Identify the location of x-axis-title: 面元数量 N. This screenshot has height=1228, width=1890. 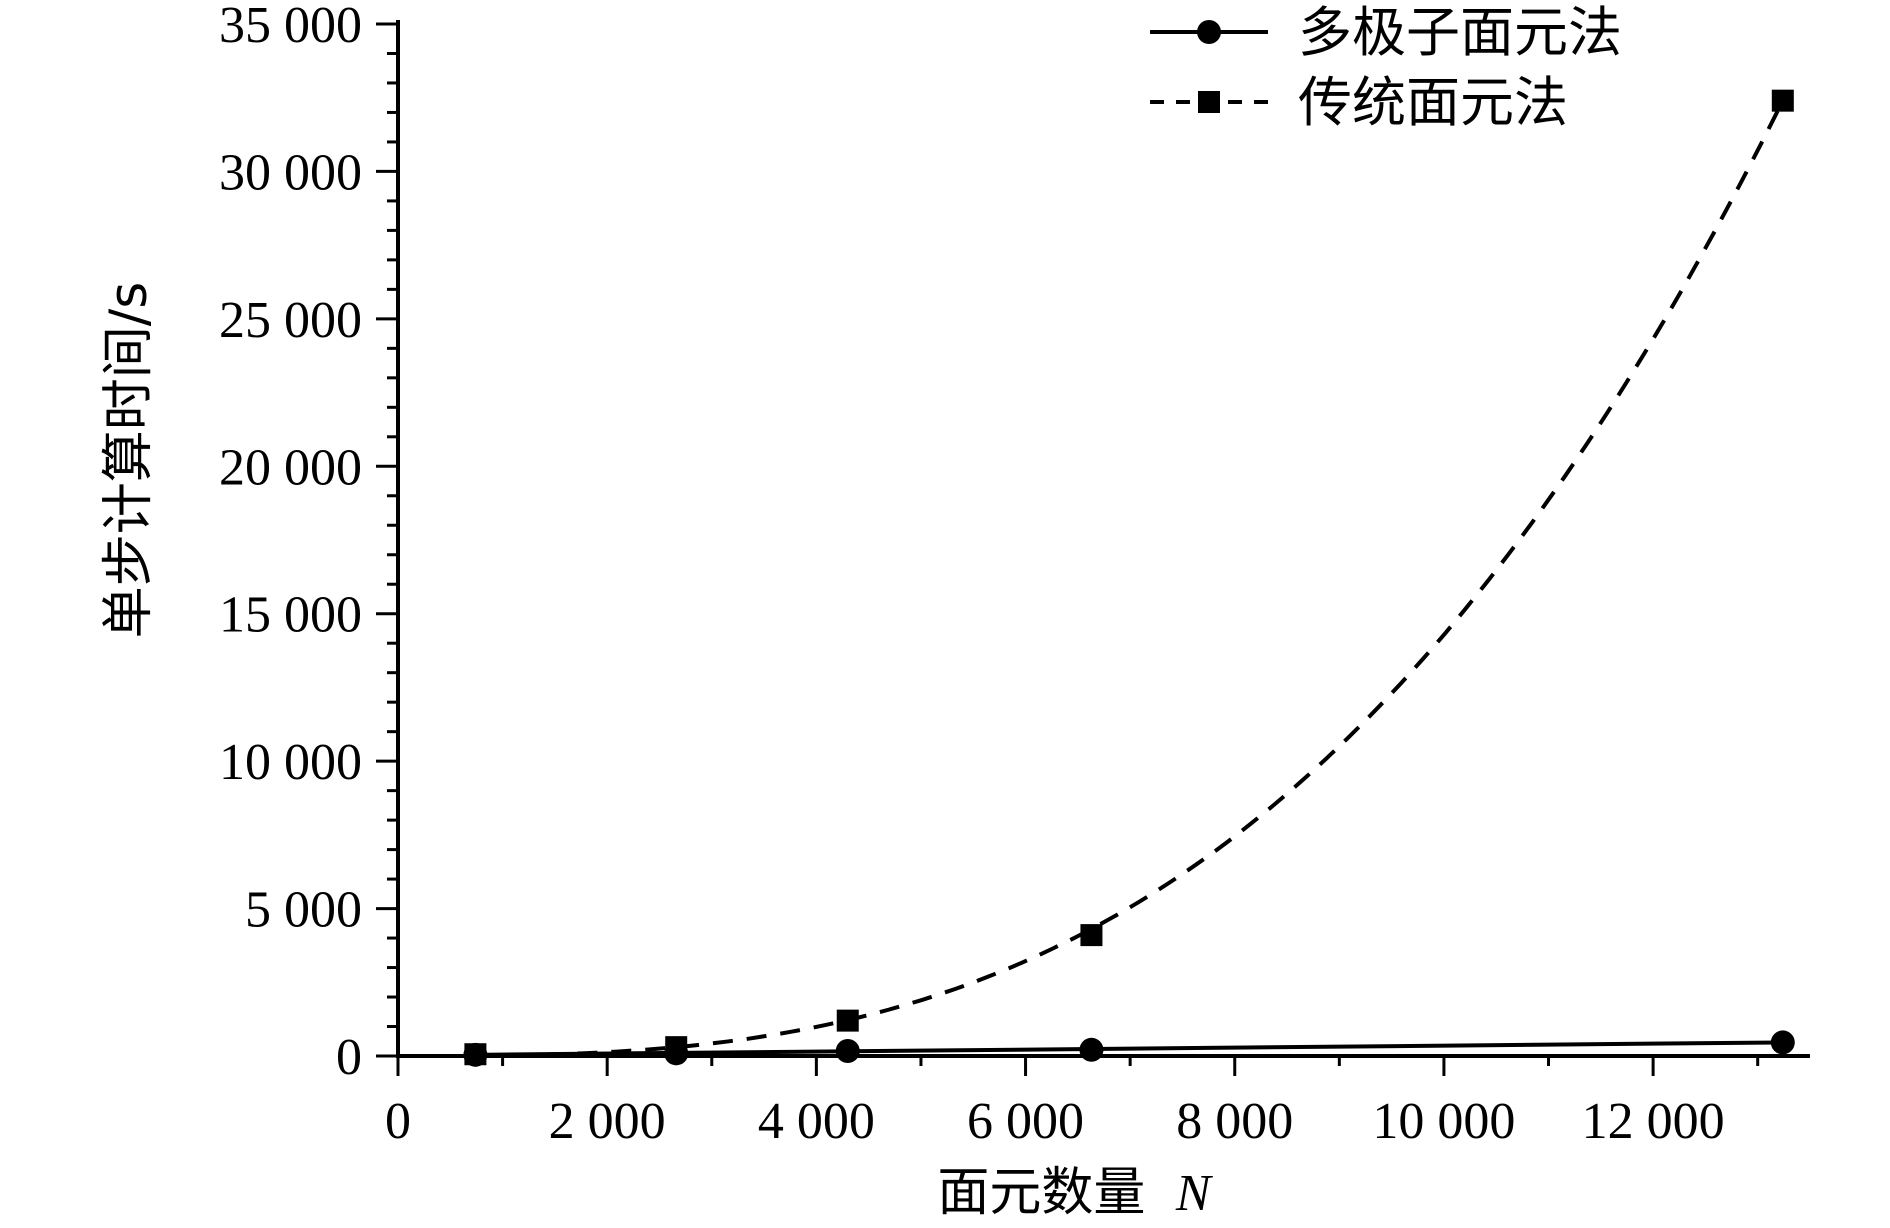
(1075, 1193).